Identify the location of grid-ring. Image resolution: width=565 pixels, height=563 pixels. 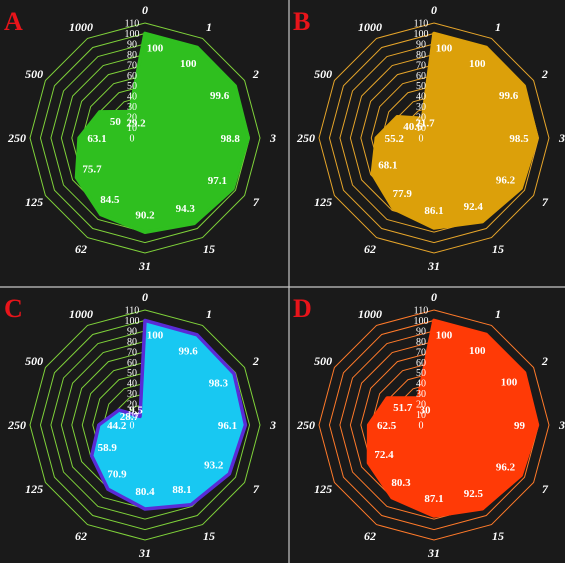
(145, 425).